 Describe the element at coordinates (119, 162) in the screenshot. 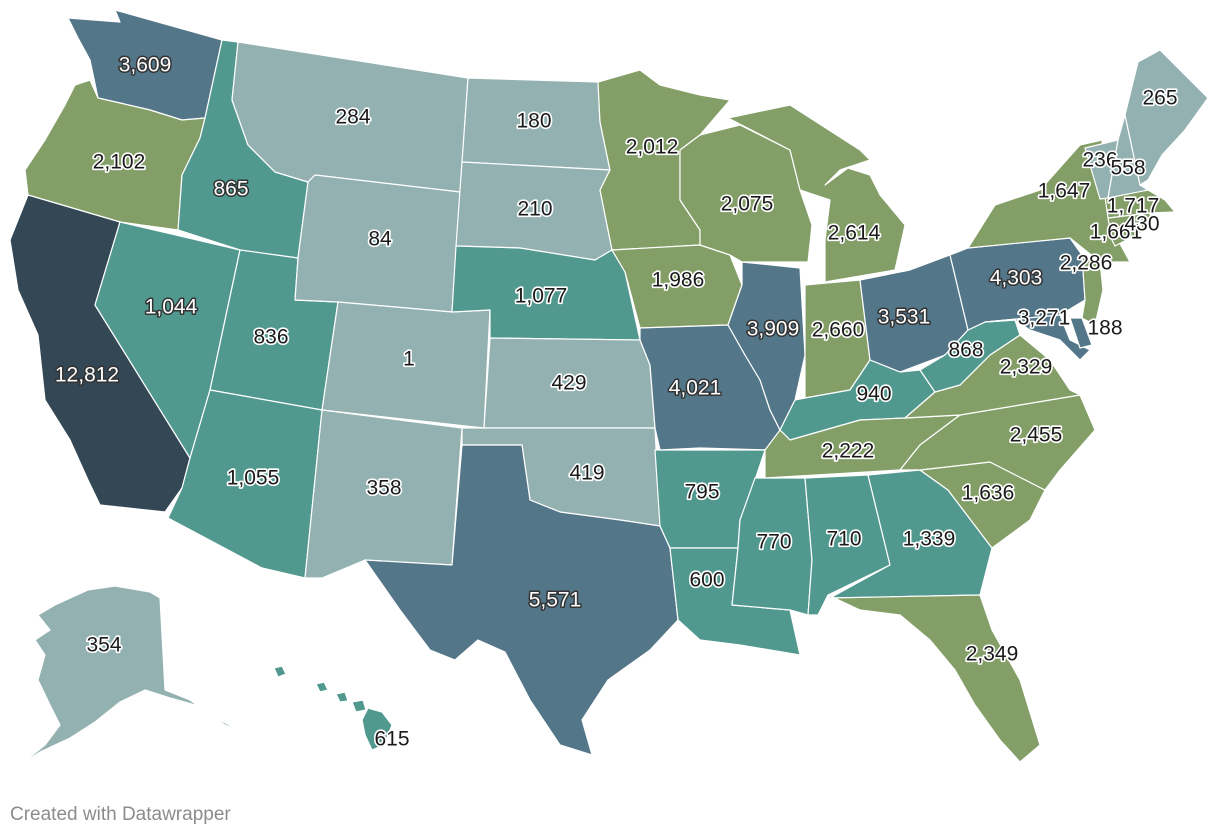

I see `label-OR: 2,102` at that location.